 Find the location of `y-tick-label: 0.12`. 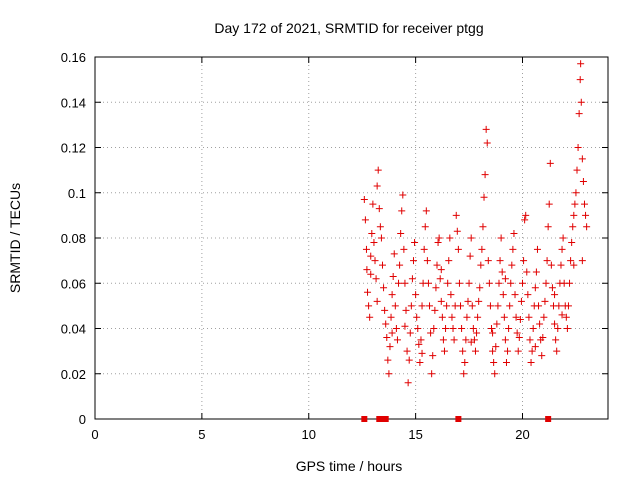

y-tick-label: 0.12 is located at coordinates (73, 148).